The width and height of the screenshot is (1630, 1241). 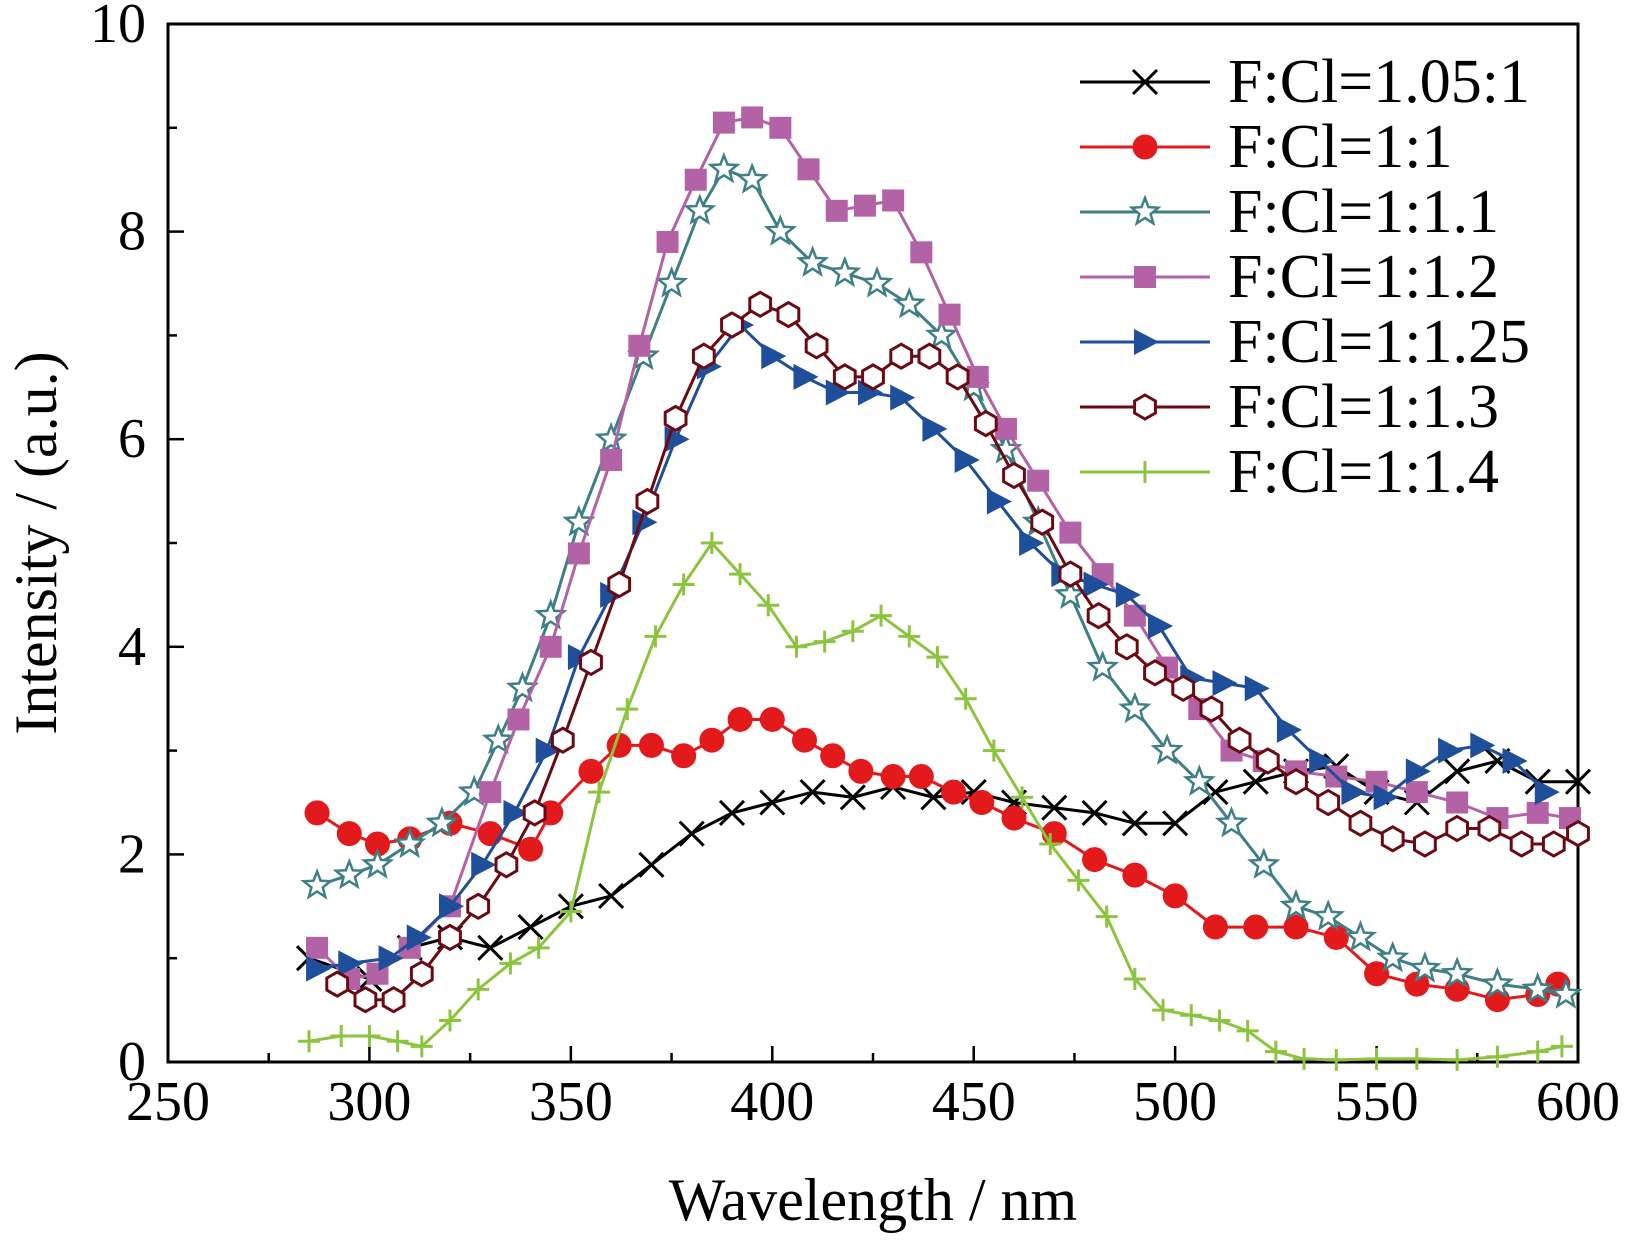 I want to click on y-tick-label: 2, so click(x=132, y=854).